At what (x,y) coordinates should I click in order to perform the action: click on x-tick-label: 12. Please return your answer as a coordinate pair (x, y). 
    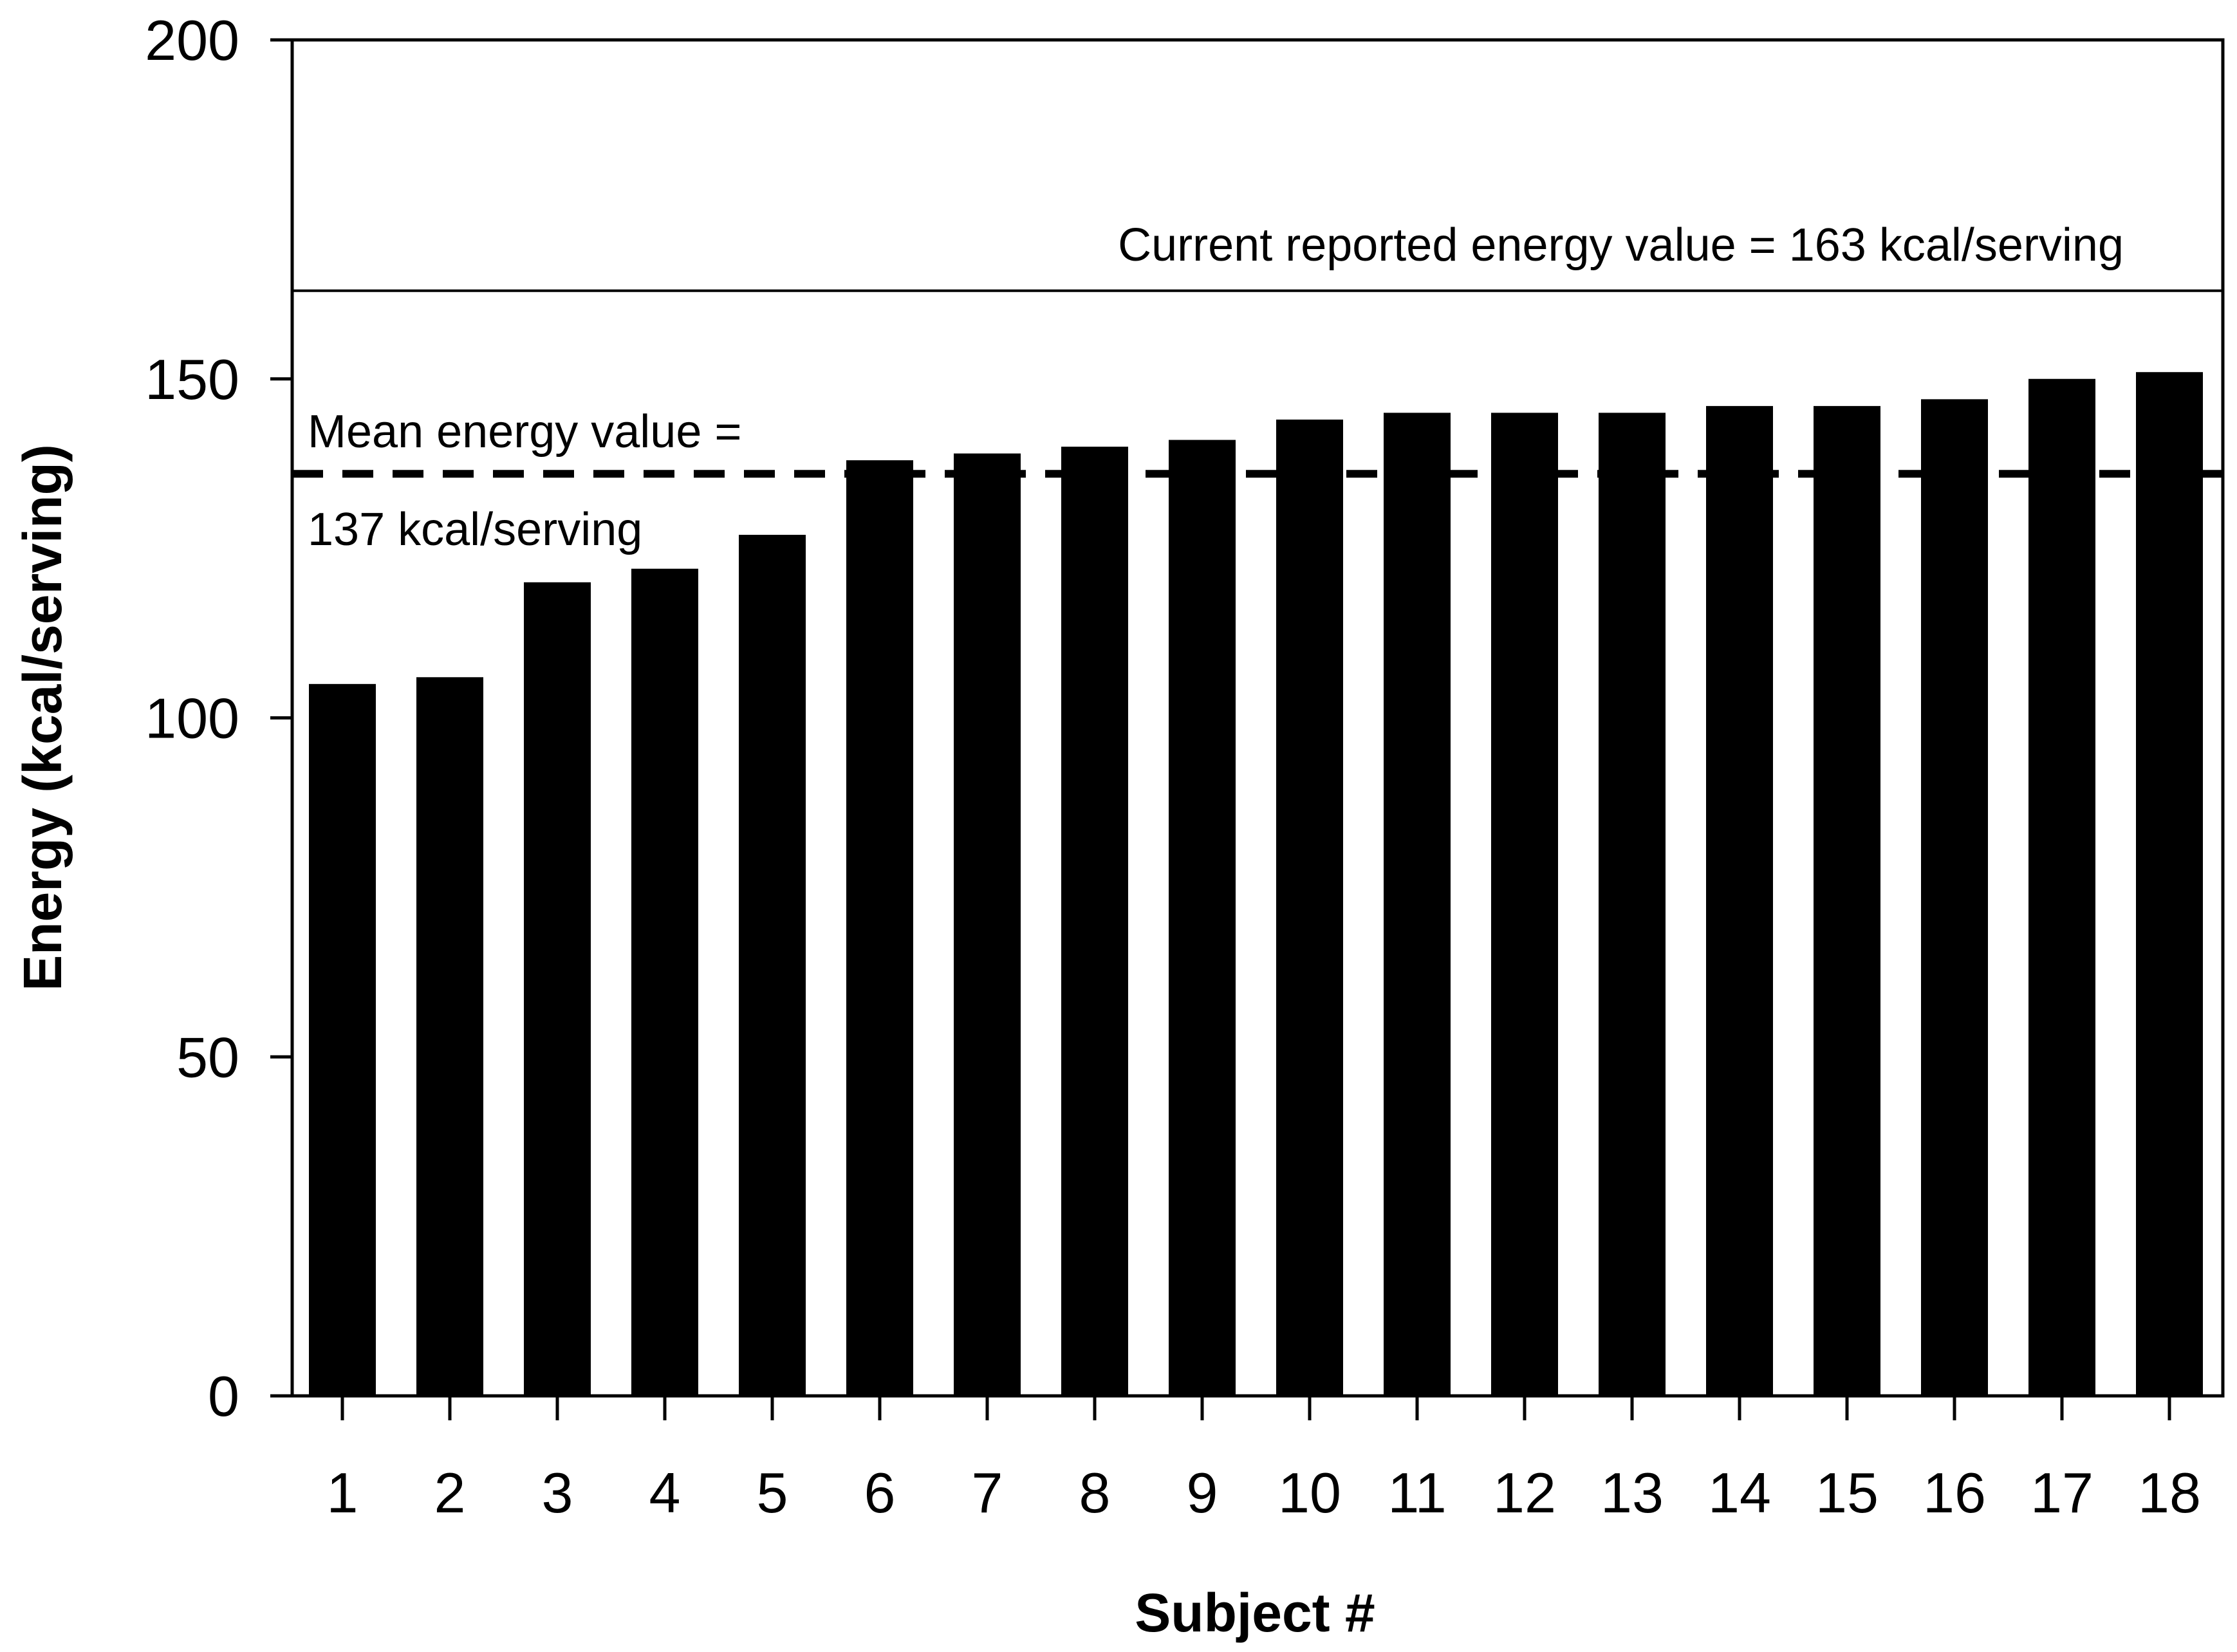
    Looking at the image, I should click on (1525, 1493).